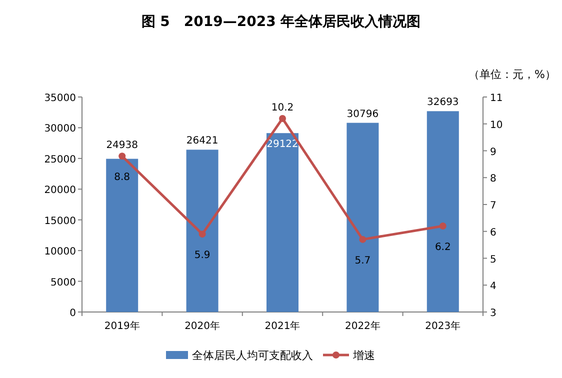 This screenshot has height=378, width=562. Describe the element at coordinates (60, 129) in the screenshot. I see `y-tick-label: 30000` at that location.